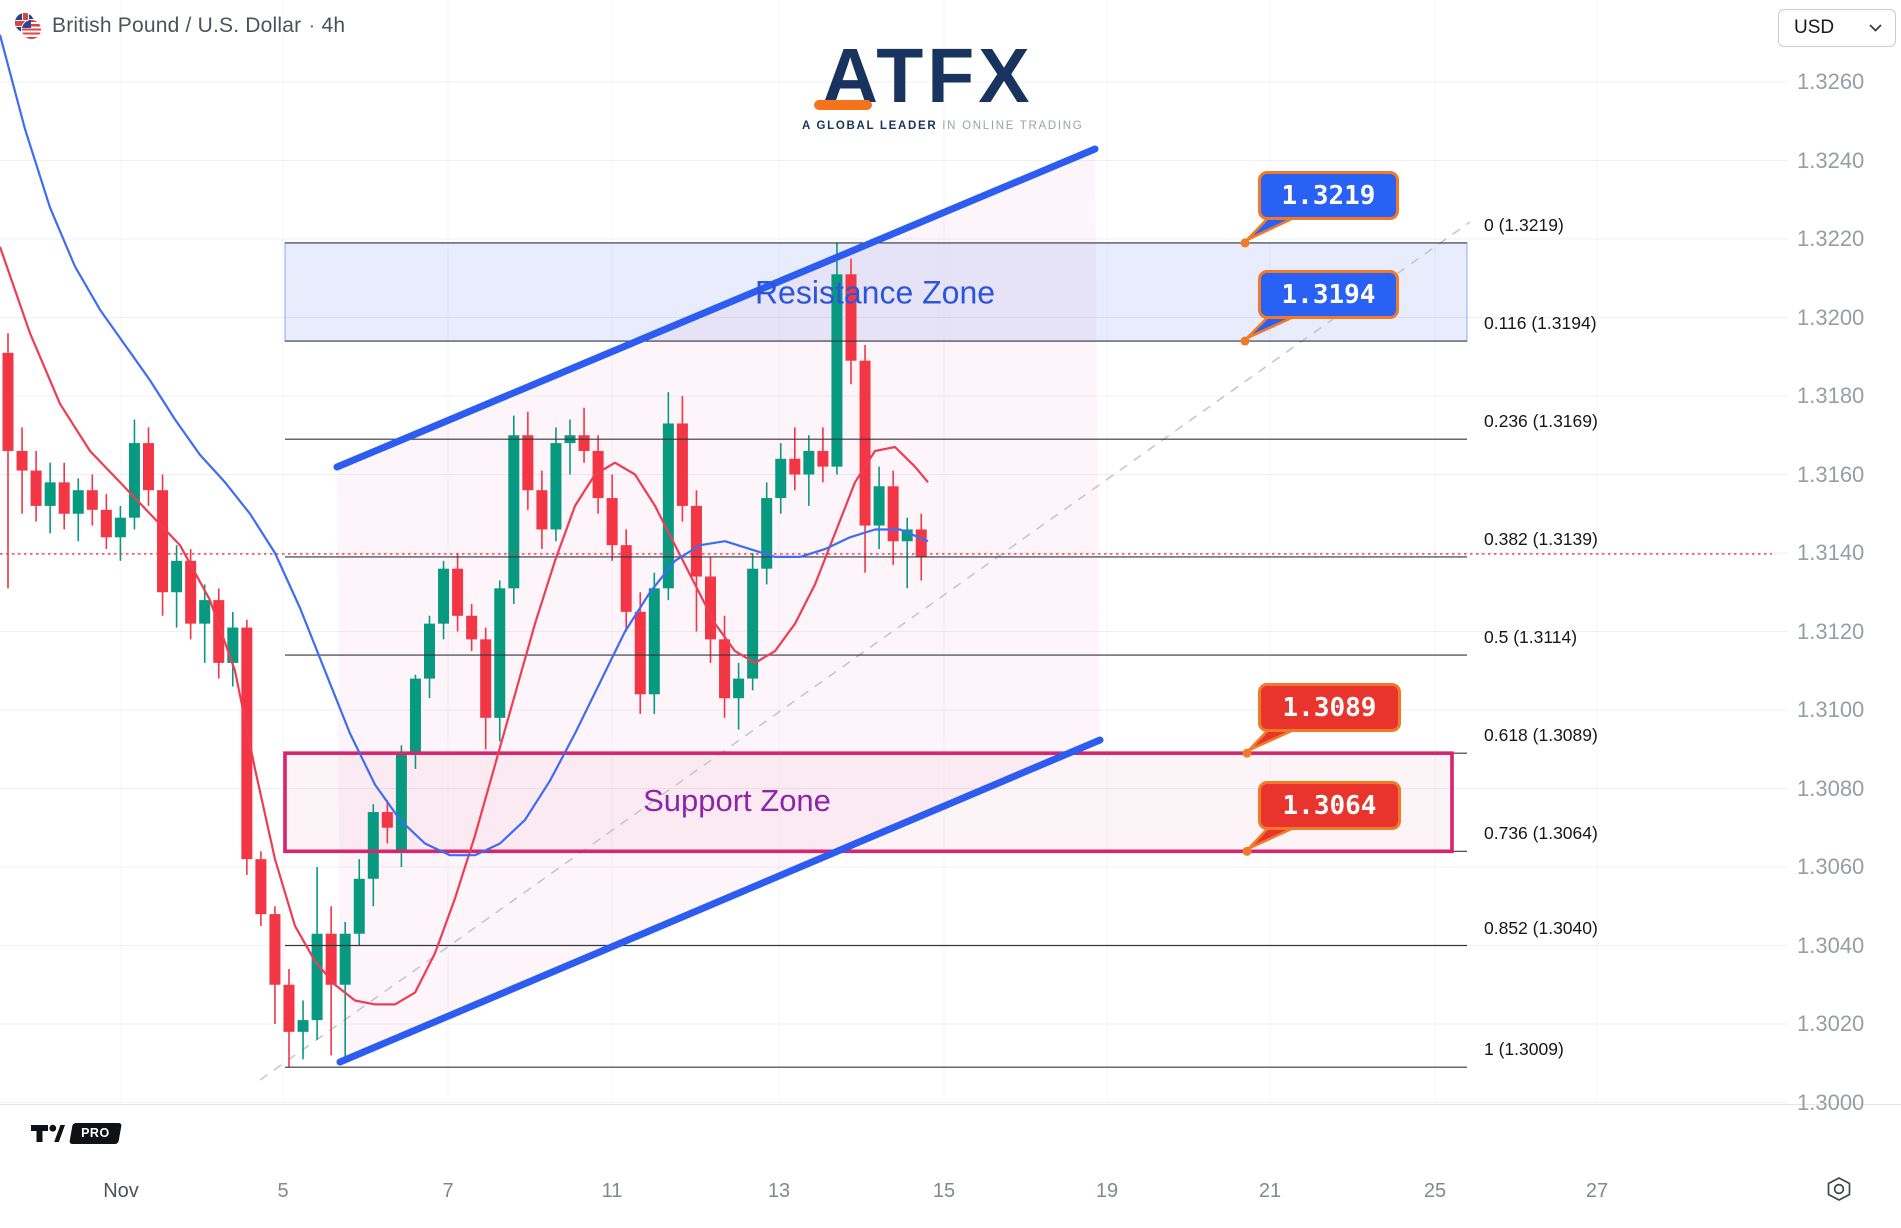 Image resolution: width=1901 pixels, height=1228 pixels. I want to click on support-zone-label: Support Zone, so click(737, 800).